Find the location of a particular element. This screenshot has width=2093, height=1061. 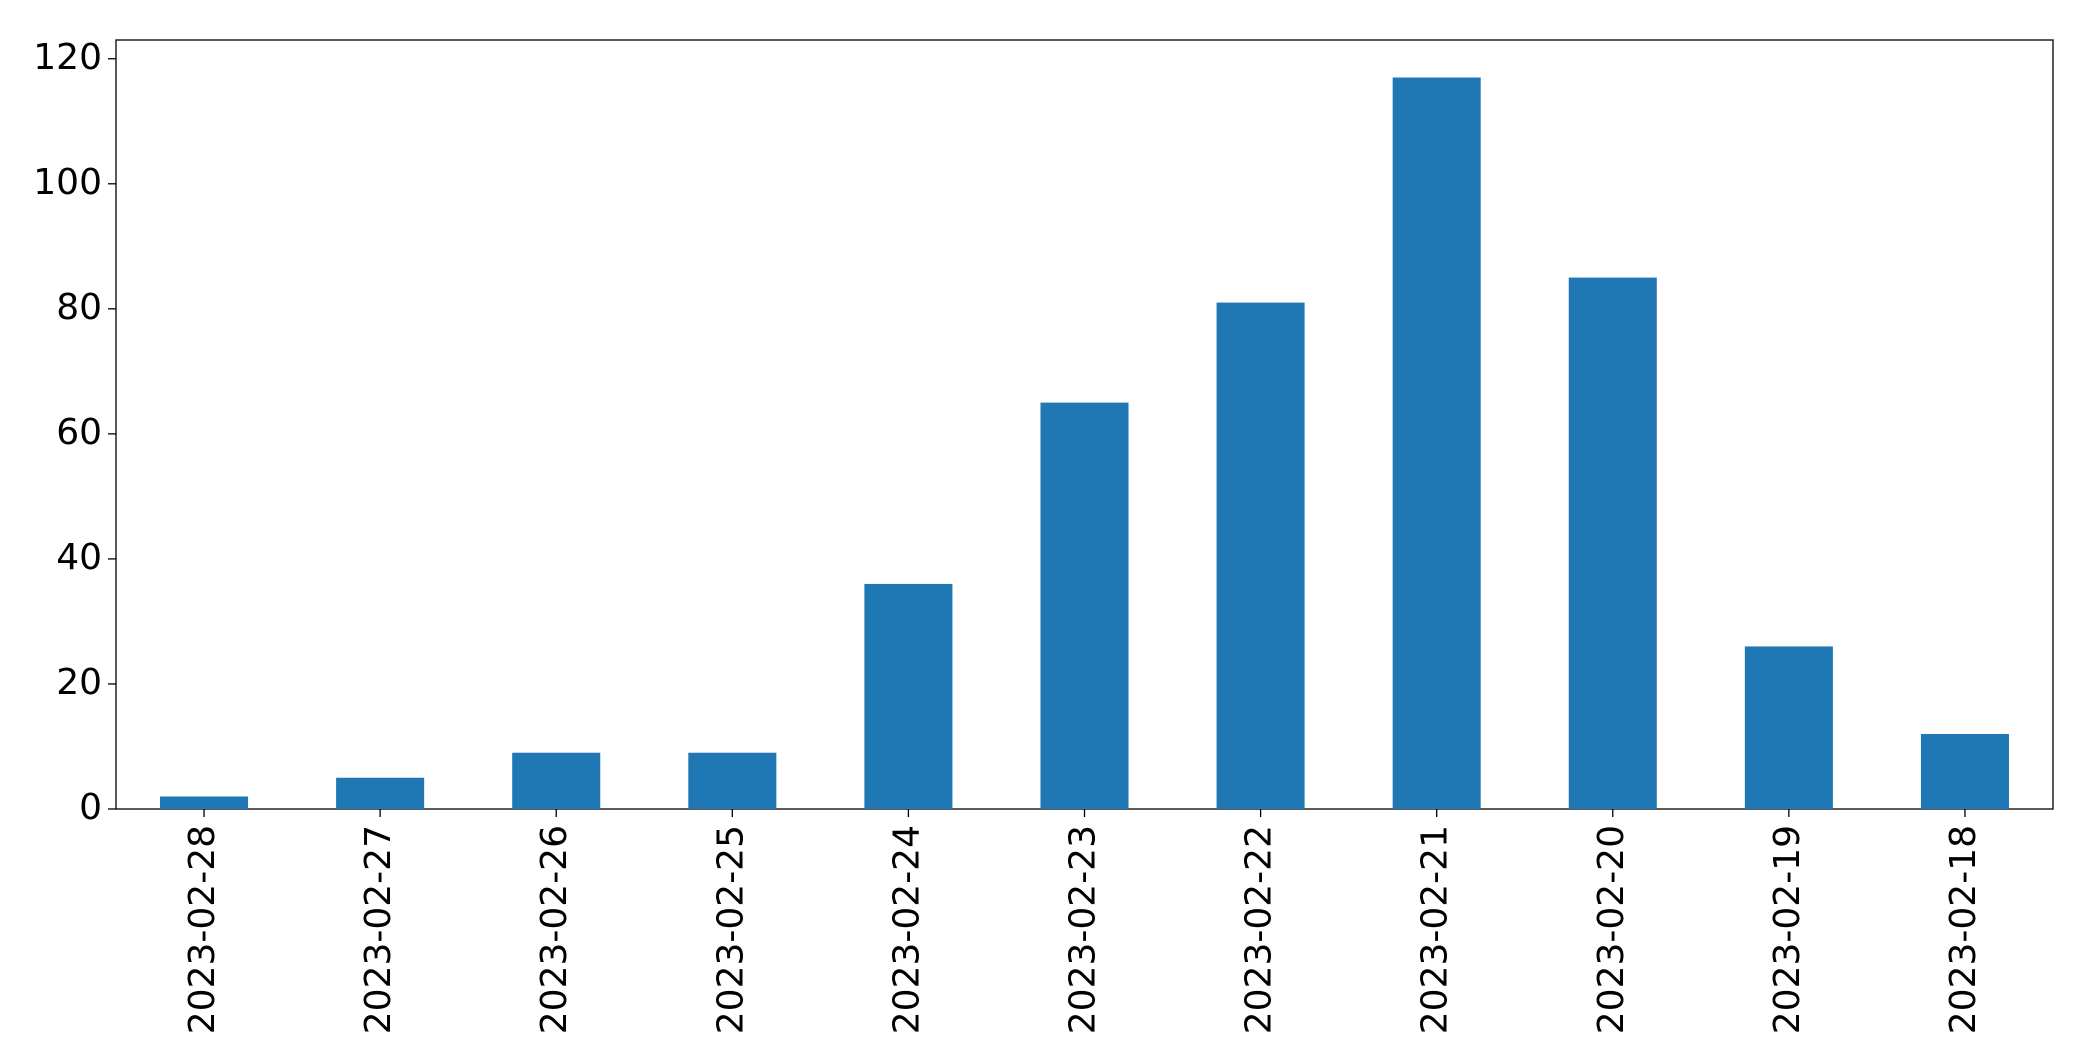

x-tick-label: 2023-02-24 is located at coordinates (906, 929).